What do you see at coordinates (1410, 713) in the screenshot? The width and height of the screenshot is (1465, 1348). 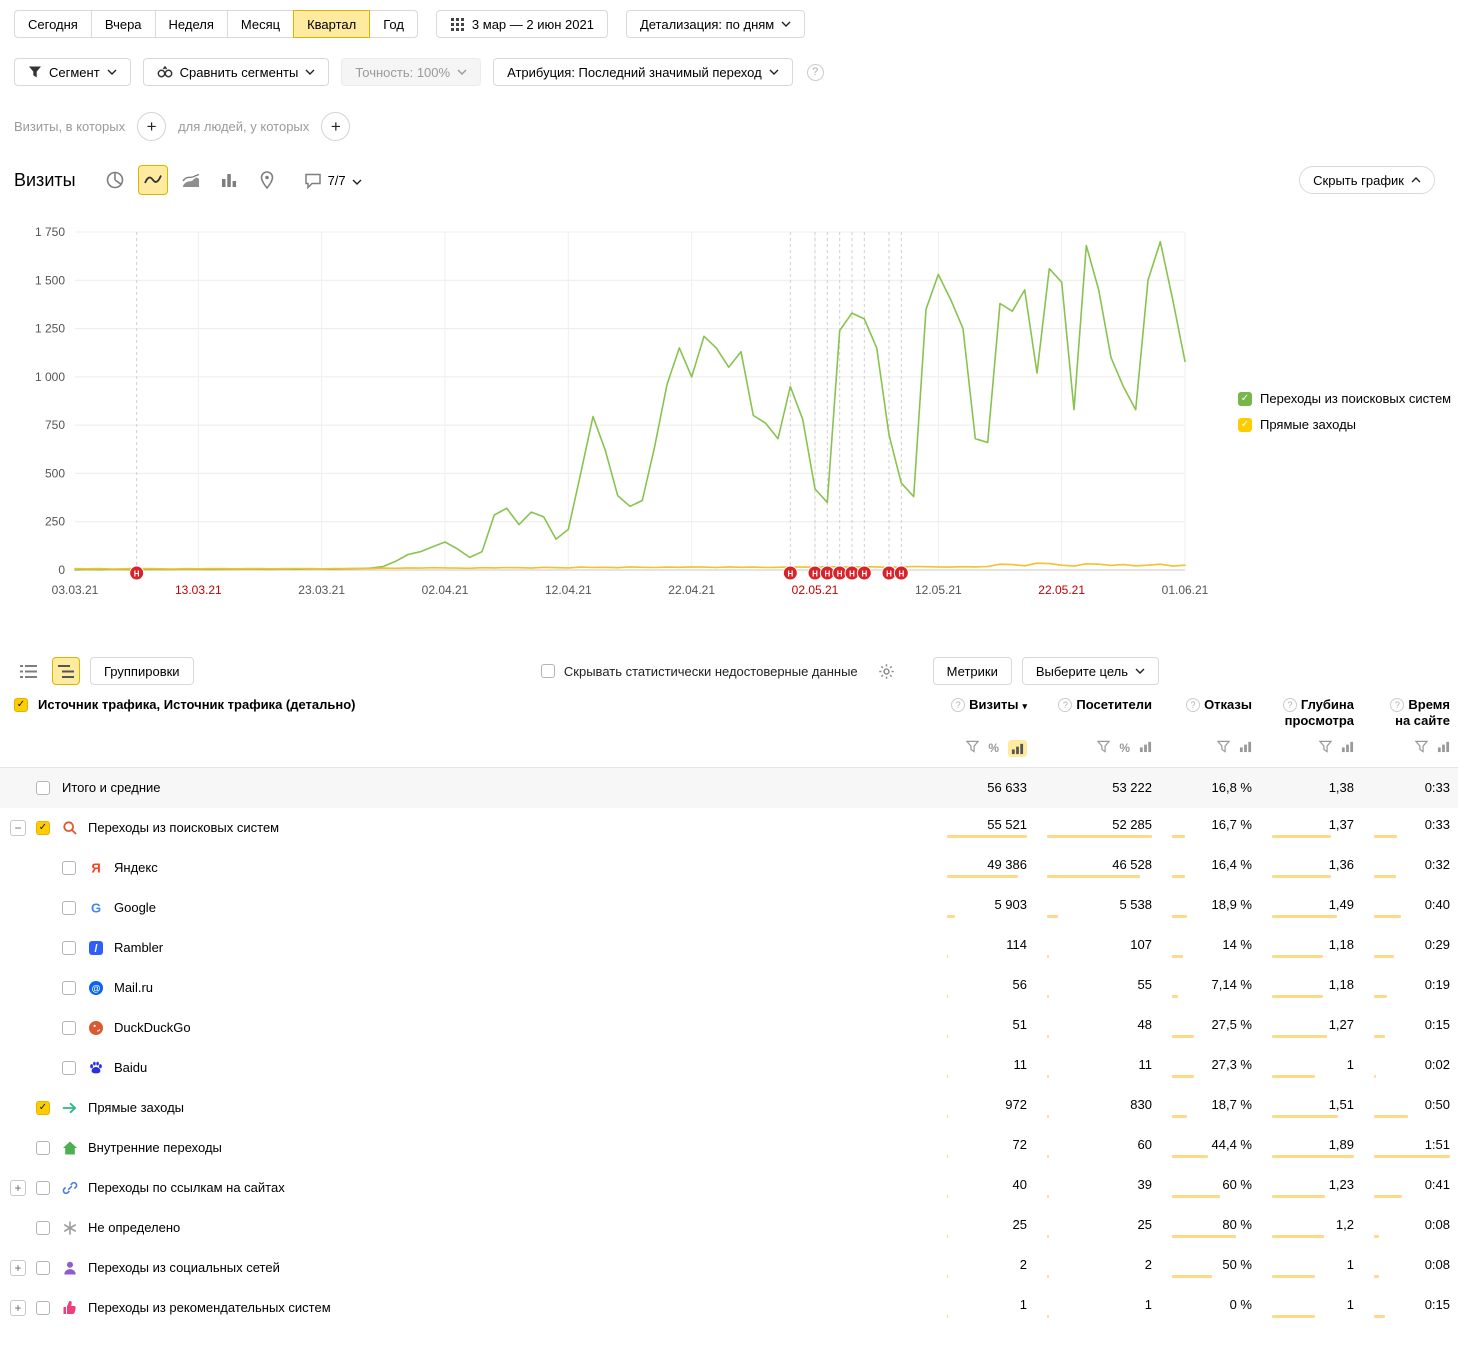 I see `column-header-time: ? Время на сайте` at bounding box center [1410, 713].